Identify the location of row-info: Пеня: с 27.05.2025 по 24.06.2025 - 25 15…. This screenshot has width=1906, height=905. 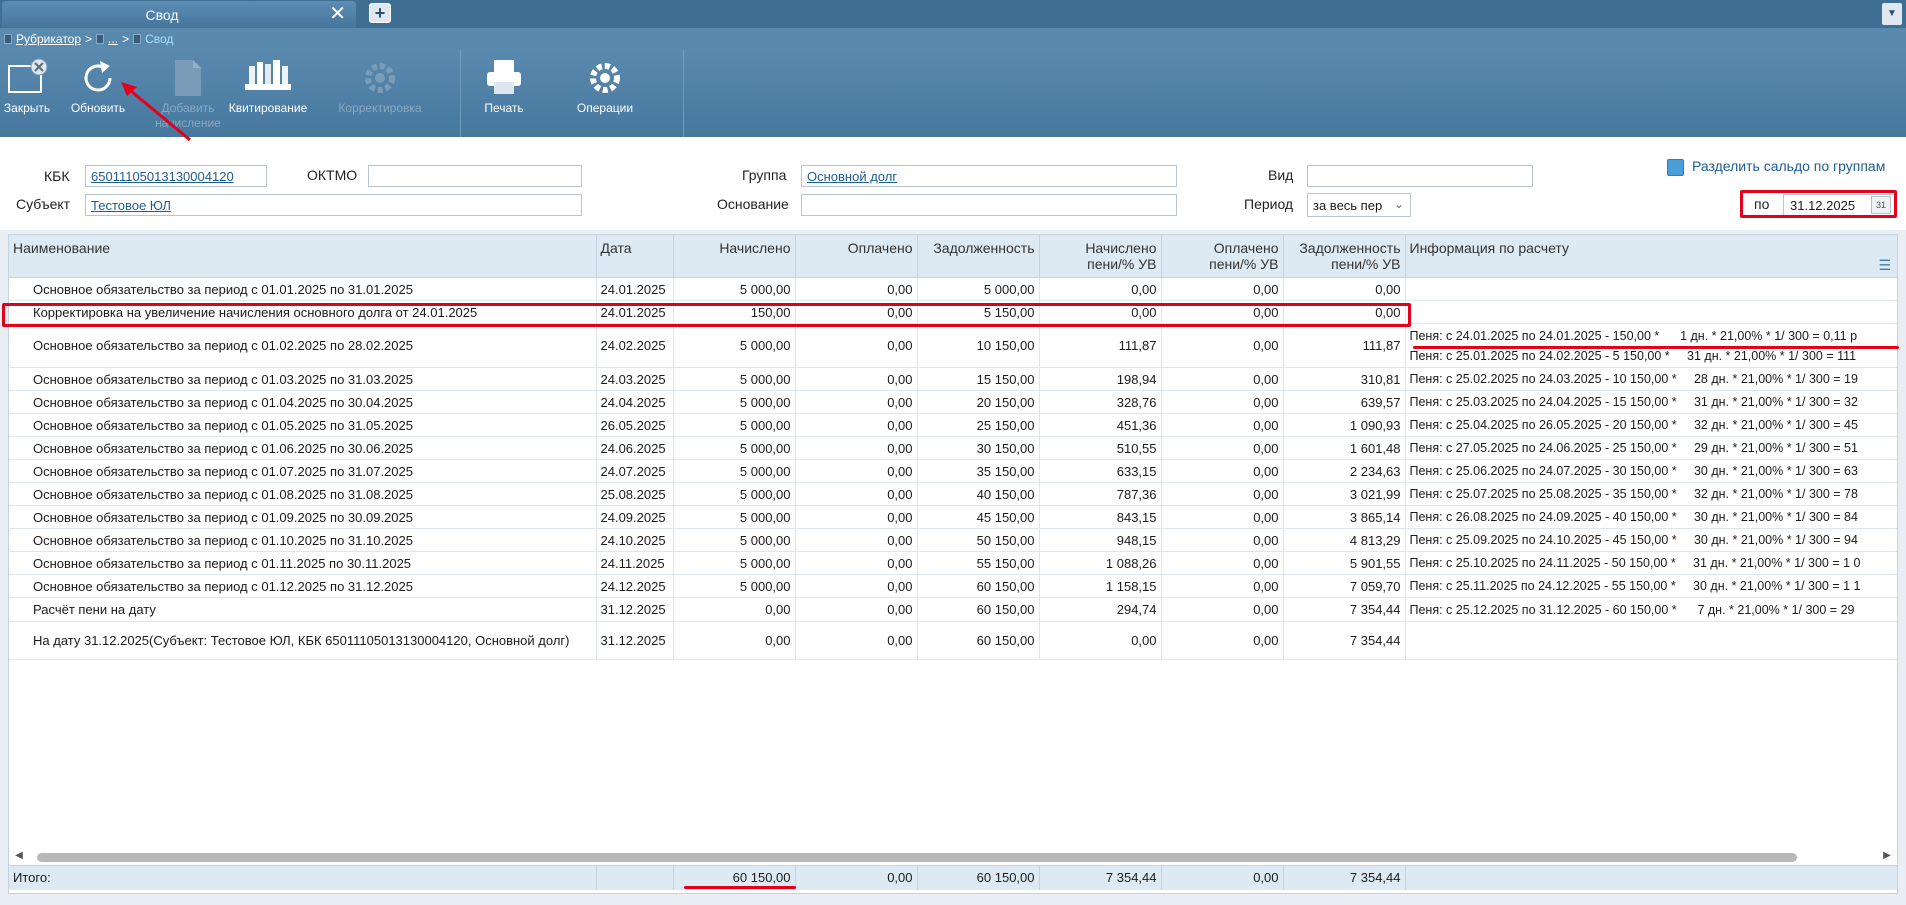
(1651, 448).